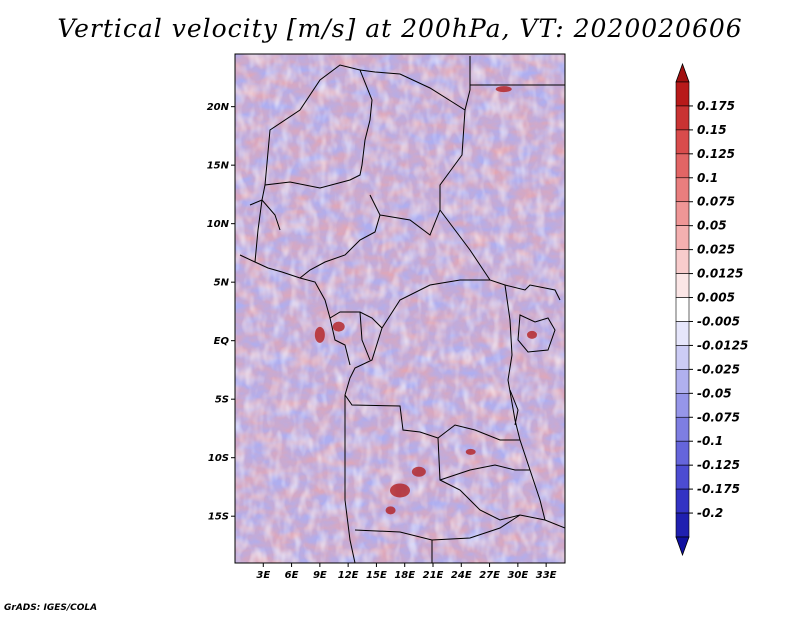 The image size is (800, 618). Describe the element at coordinates (716, 202) in the screenshot. I see `colorbar-label: 0.075` at that location.